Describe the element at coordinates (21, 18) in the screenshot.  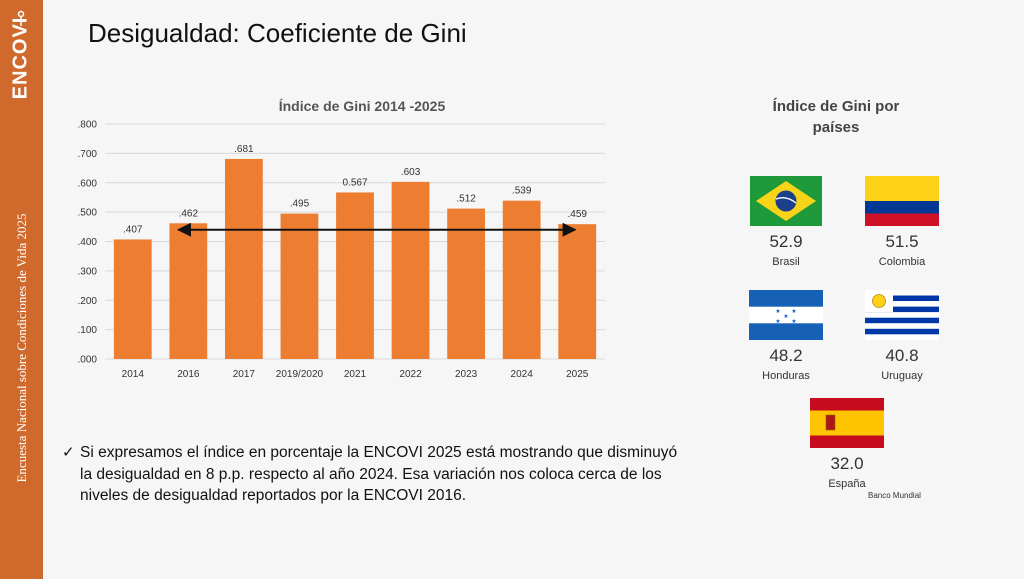
I see `encovi-logo` at that location.